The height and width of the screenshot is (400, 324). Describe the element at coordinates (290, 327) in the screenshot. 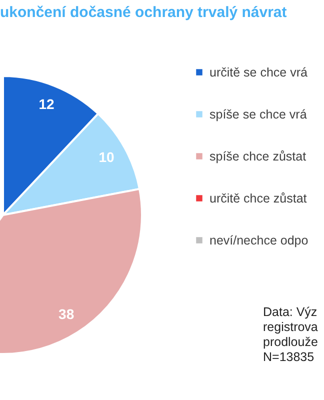

I see `text: registrova` at that location.